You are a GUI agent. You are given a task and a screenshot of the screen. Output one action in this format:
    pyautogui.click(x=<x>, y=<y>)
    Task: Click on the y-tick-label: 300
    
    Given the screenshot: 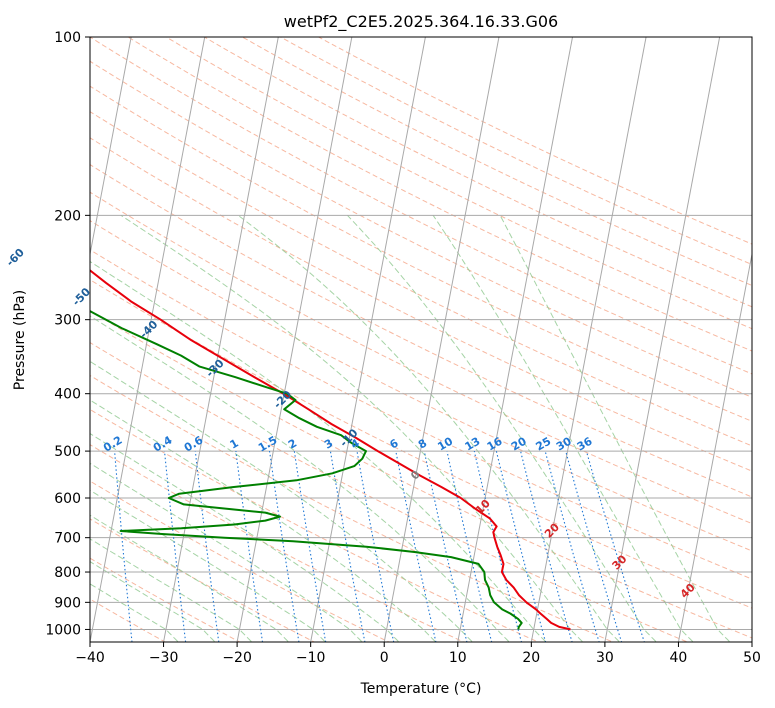 What is the action you would take?
    pyautogui.click(x=67, y=321)
    